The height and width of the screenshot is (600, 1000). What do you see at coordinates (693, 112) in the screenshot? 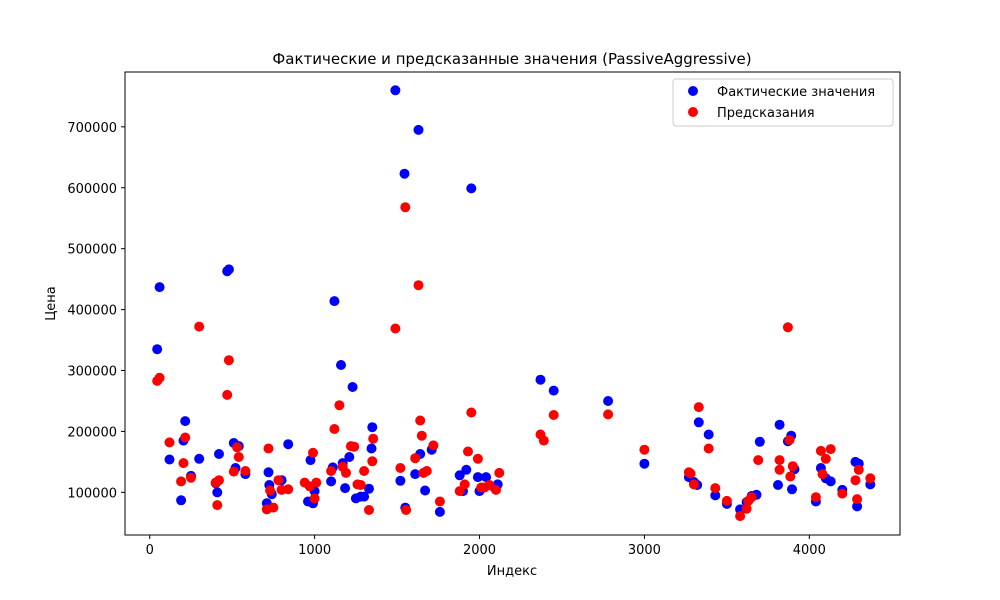
I see `legend-marker-predicted` at bounding box center [693, 112].